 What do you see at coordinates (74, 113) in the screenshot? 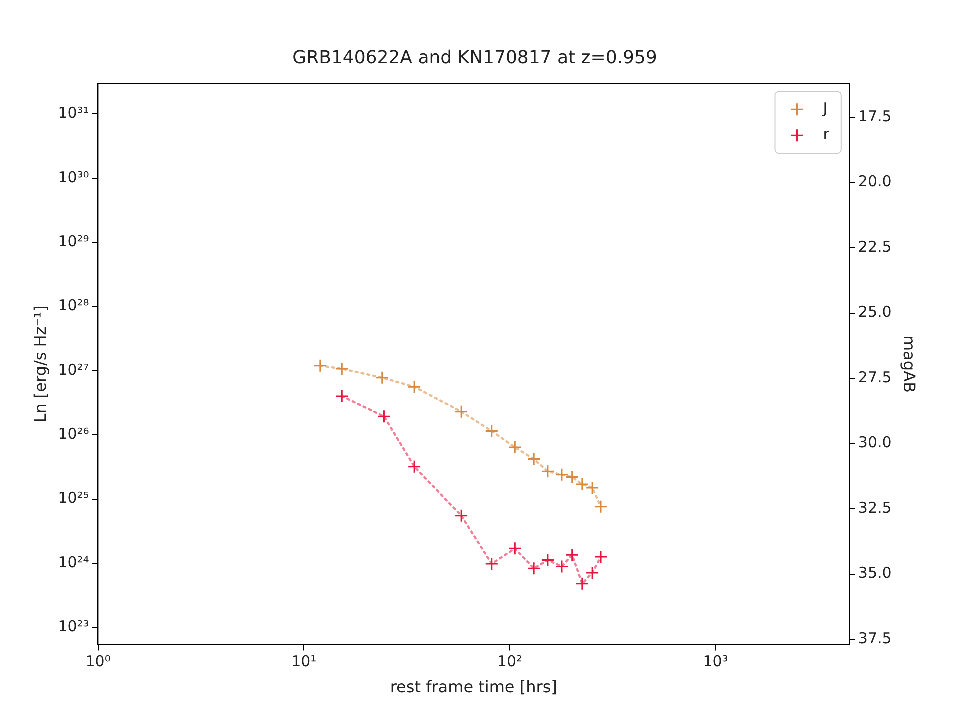
I see `y-tick-label: 10³¹` at bounding box center [74, 113].